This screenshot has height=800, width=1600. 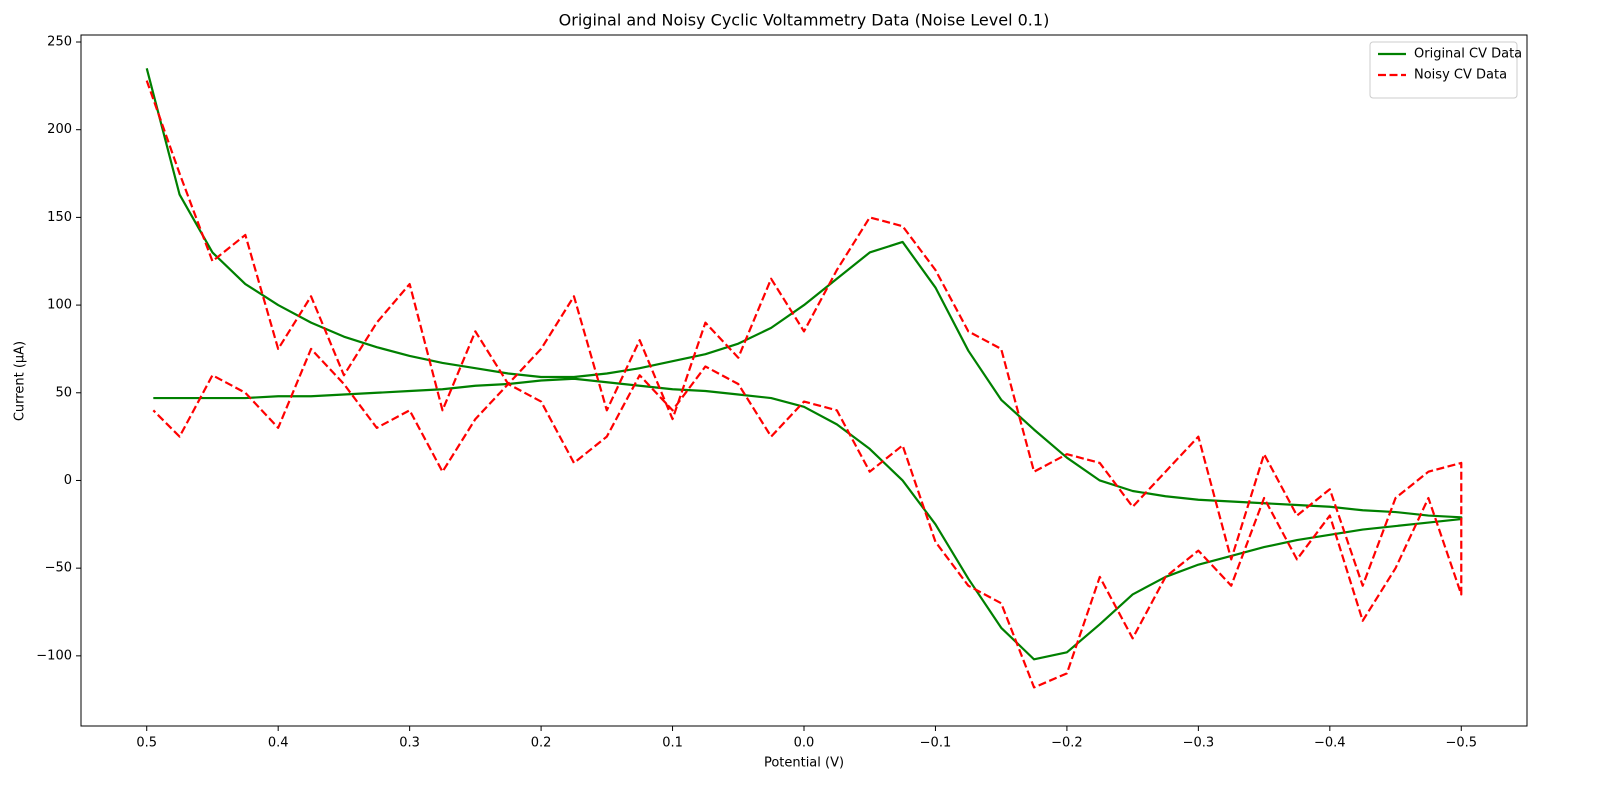 What do you see at coordinates (58, 568) in the screenshot?
I see `y-tick-label: −50` at bounding box center [58, 568].